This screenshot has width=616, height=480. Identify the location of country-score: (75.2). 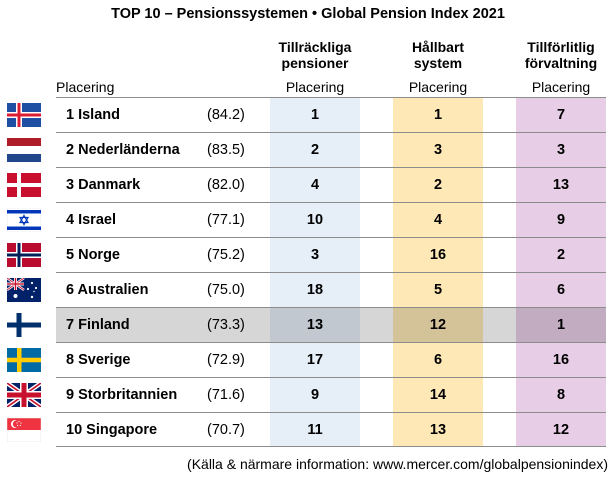
(226, 255).